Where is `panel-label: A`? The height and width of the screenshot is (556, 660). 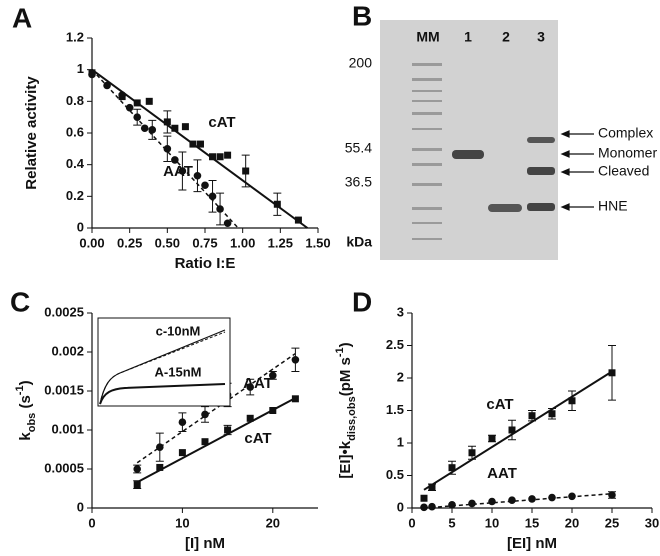
panel-label: A is located at coordinates (22, 17).